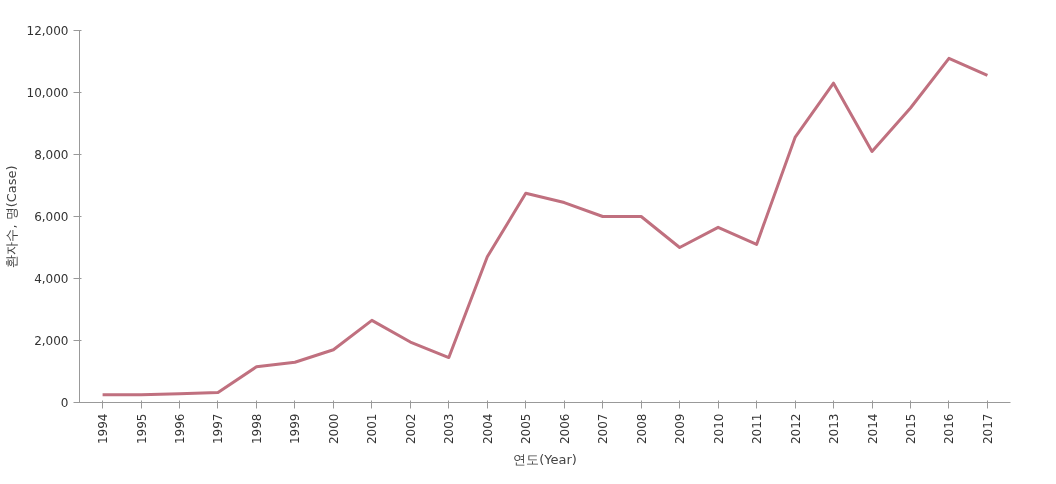 Image resolution: width=1056 pixels, height=484 pixels. I want to click on x-tick-label: 1996, so click(180, 429).